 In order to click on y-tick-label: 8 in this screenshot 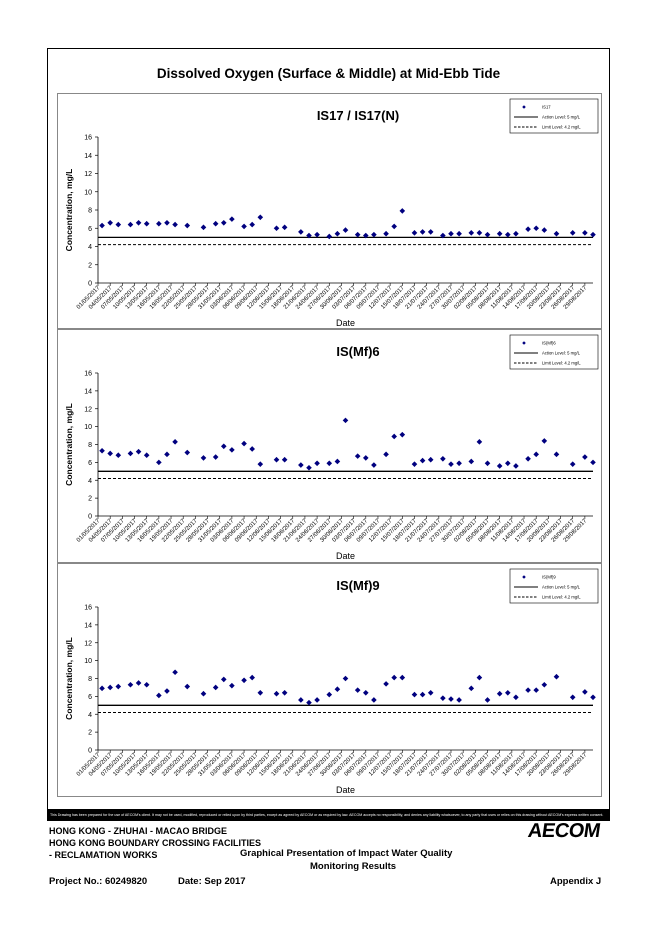, I will do `click(90, 679)`.